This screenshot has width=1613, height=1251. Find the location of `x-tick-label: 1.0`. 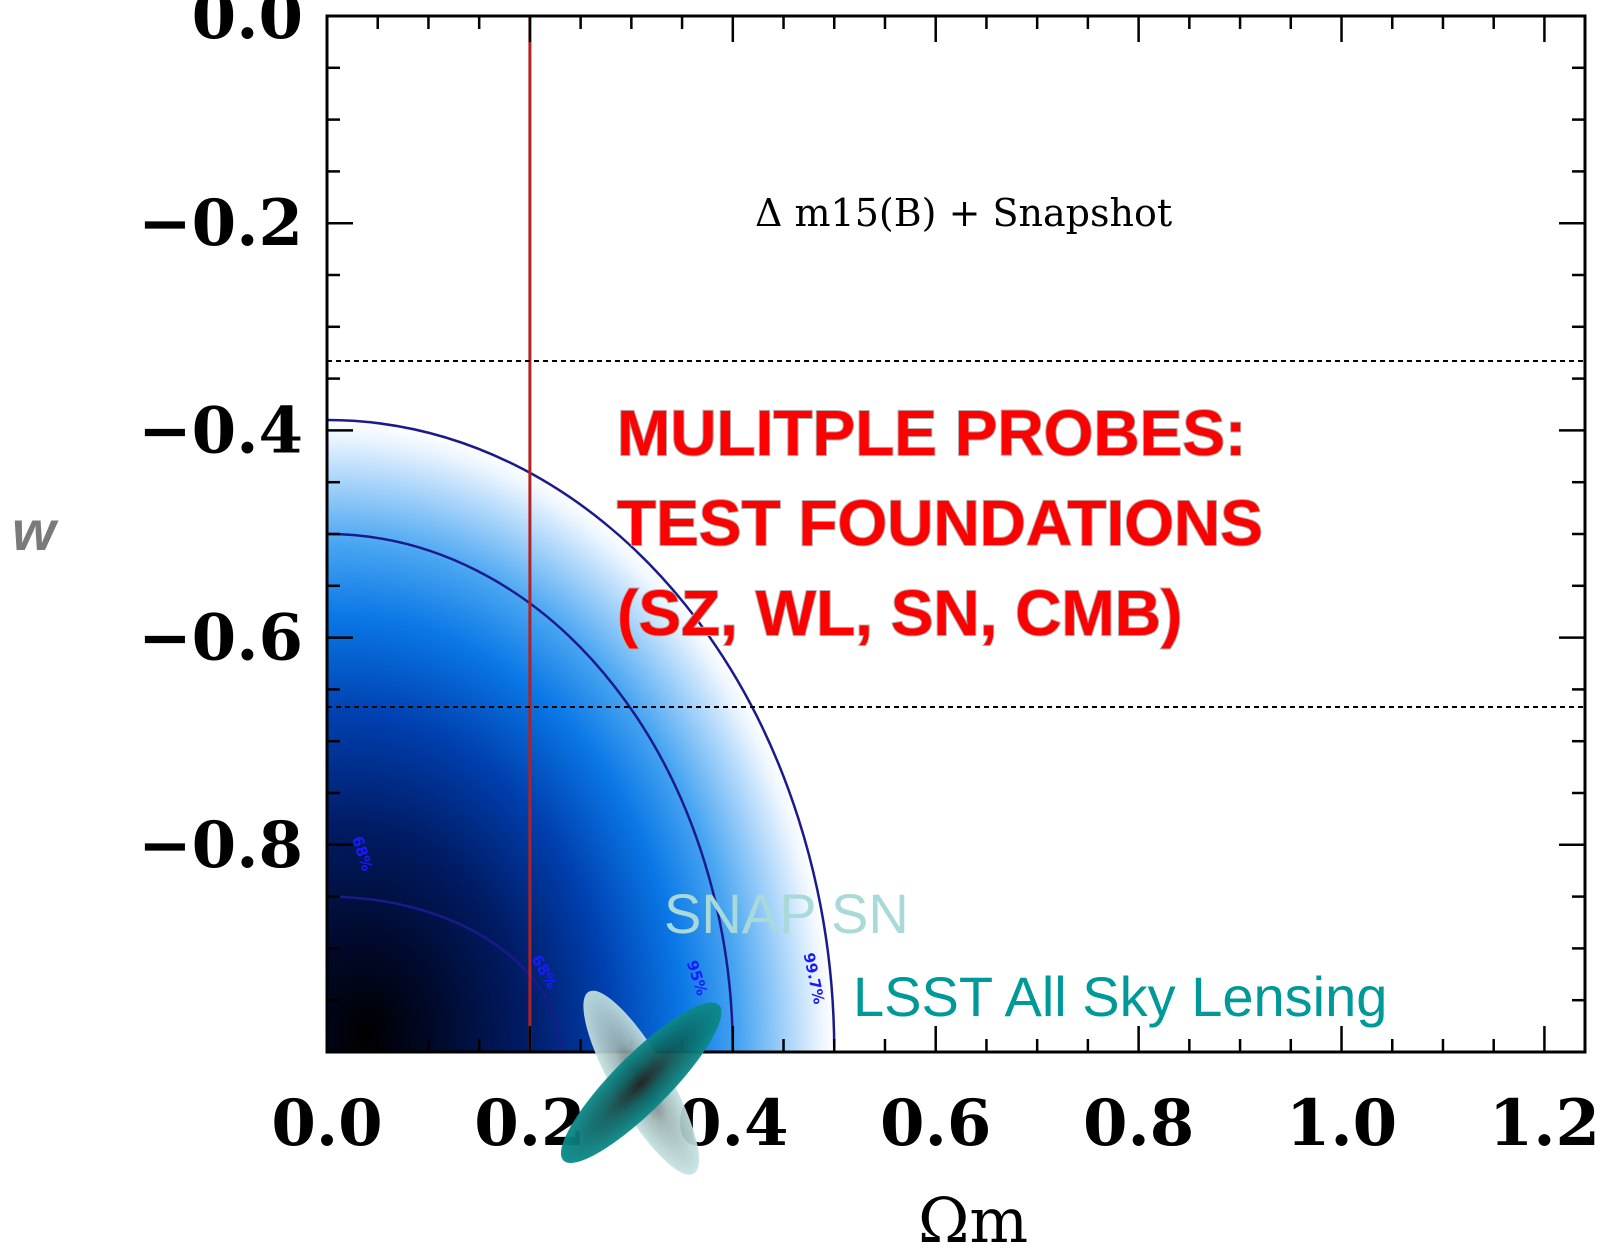

x-tick-label: 1.0 is located at coordinates (1341, 1123).